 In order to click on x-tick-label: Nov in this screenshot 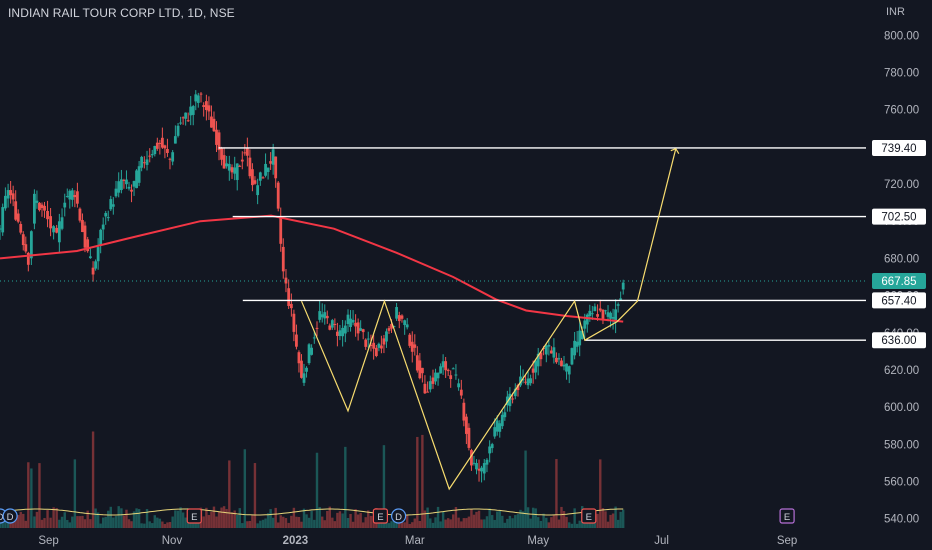, I will do `click(172, 541)`.